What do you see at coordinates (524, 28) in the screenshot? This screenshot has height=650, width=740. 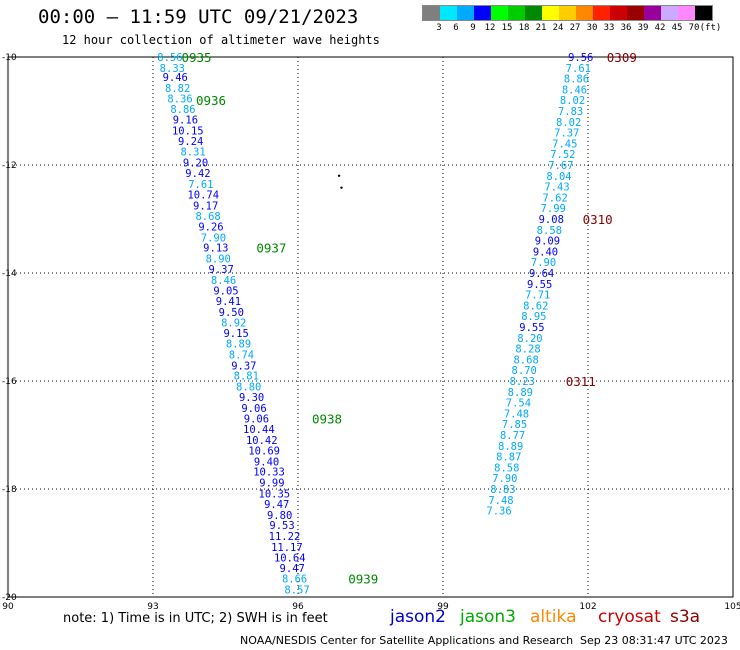 I see `legend-tick-label: 18` at bounding box center [524, 28].